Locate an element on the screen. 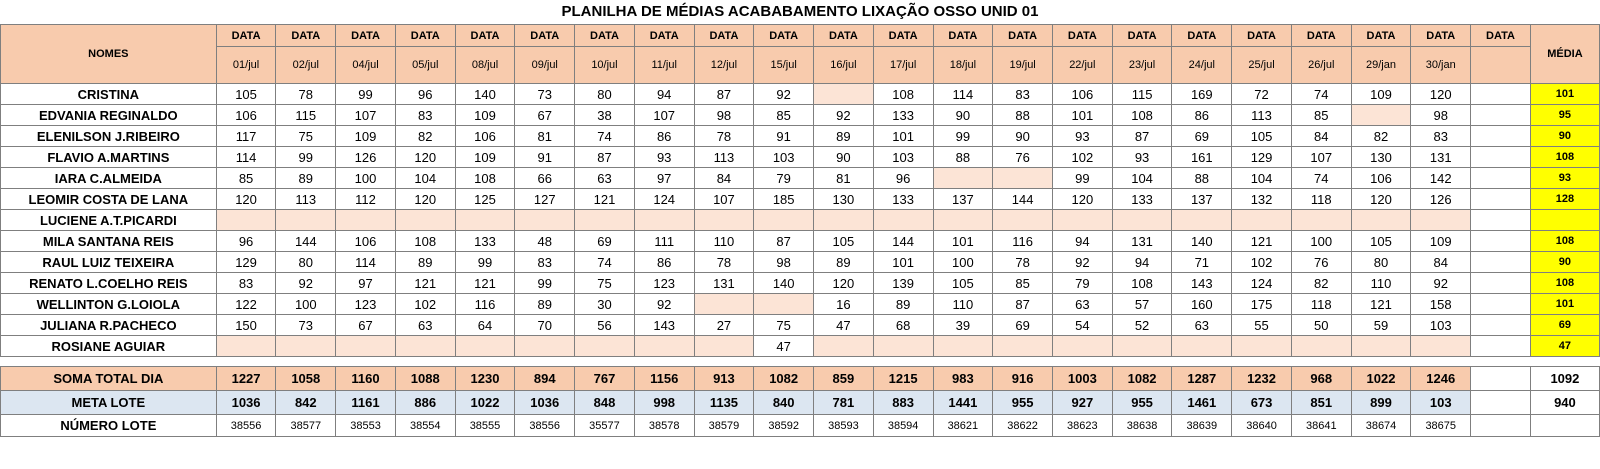  score-cell: 63 is located at coordinates (425, 325).